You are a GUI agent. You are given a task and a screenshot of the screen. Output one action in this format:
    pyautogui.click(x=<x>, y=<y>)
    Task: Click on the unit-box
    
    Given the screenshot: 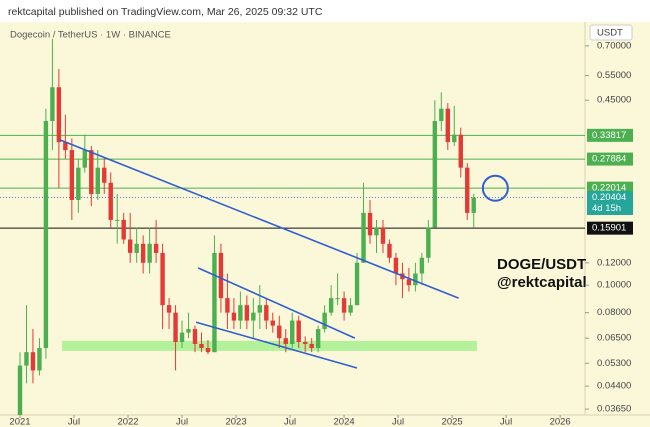 What is the action you would take?
    pyautogui.click(x=611, y=32)
    